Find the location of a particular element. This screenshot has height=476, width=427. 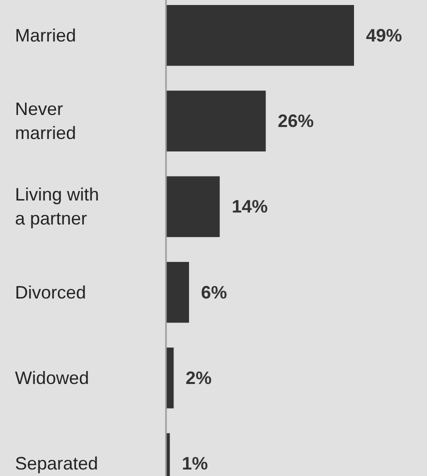

data-label: 26% is located at coordinates (296, 121).